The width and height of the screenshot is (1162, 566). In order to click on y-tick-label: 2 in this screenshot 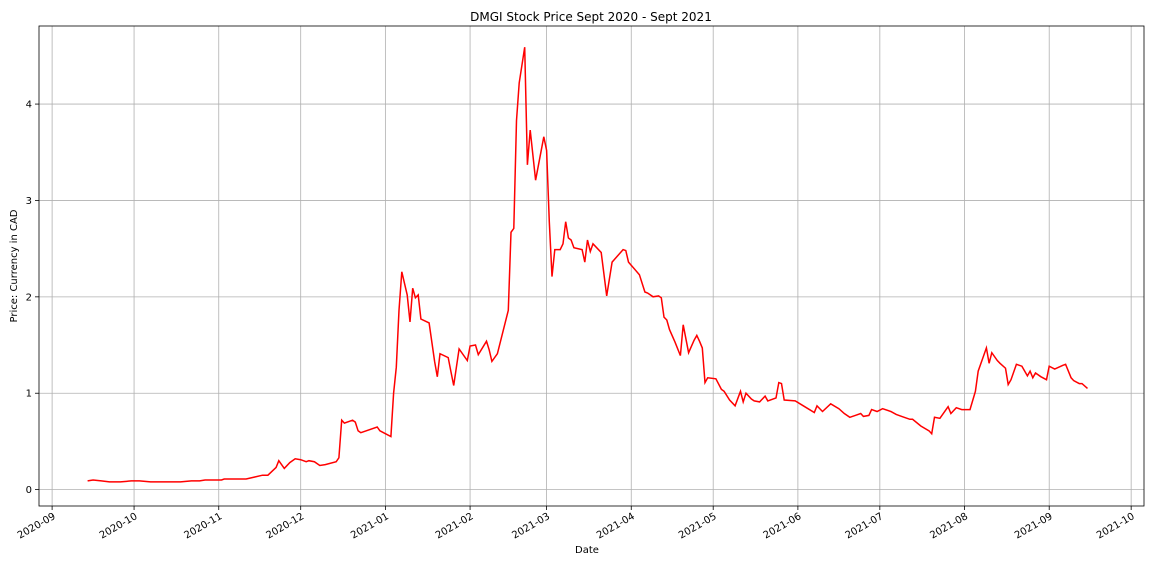, I will do `click(29, 297)`.